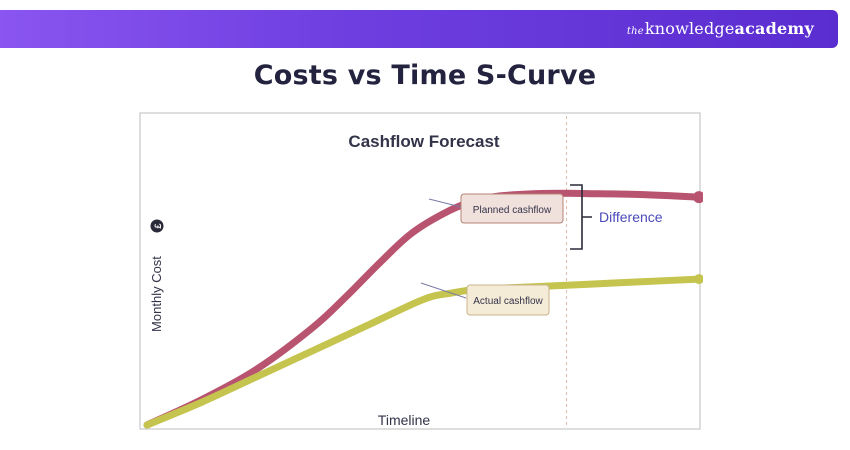 The image size is (850, 450). What do you see at coordinates (445, 203) in the screenshot?
I see `planned-callout-leader` at bounding box center [445, 203].